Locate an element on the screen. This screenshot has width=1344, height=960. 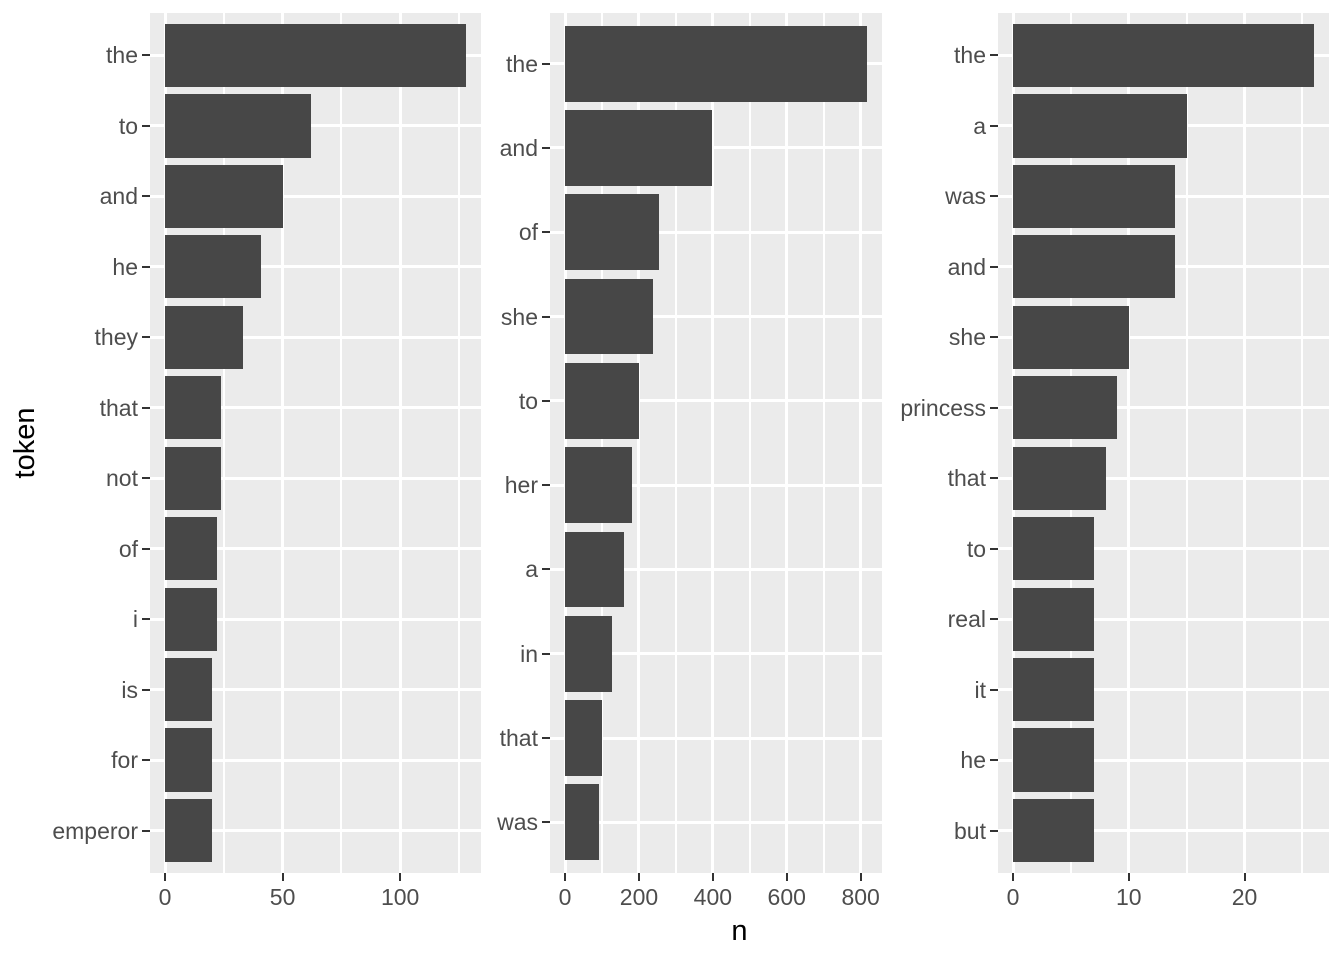
x-tick-label: 800 is located at coordinates (860, 897).